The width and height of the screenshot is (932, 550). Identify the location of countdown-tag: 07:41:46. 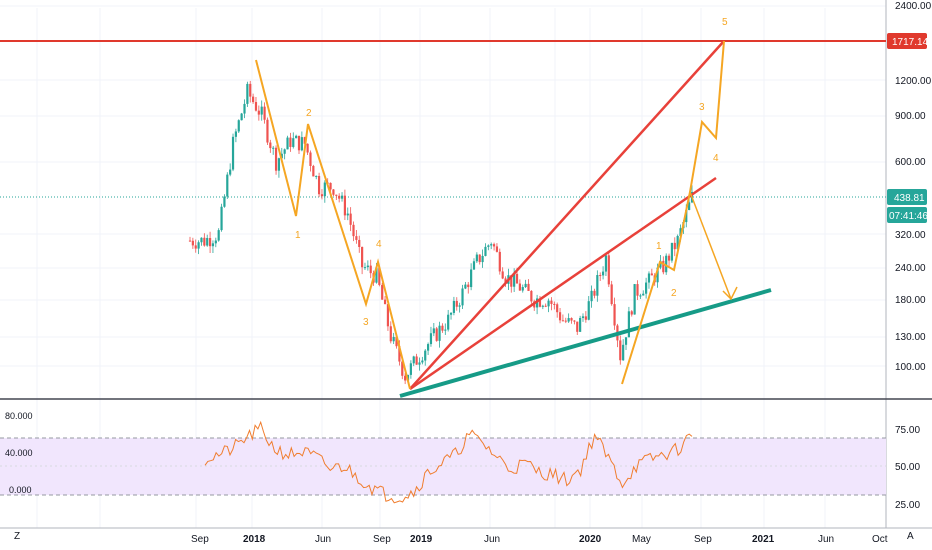
(907, 215).